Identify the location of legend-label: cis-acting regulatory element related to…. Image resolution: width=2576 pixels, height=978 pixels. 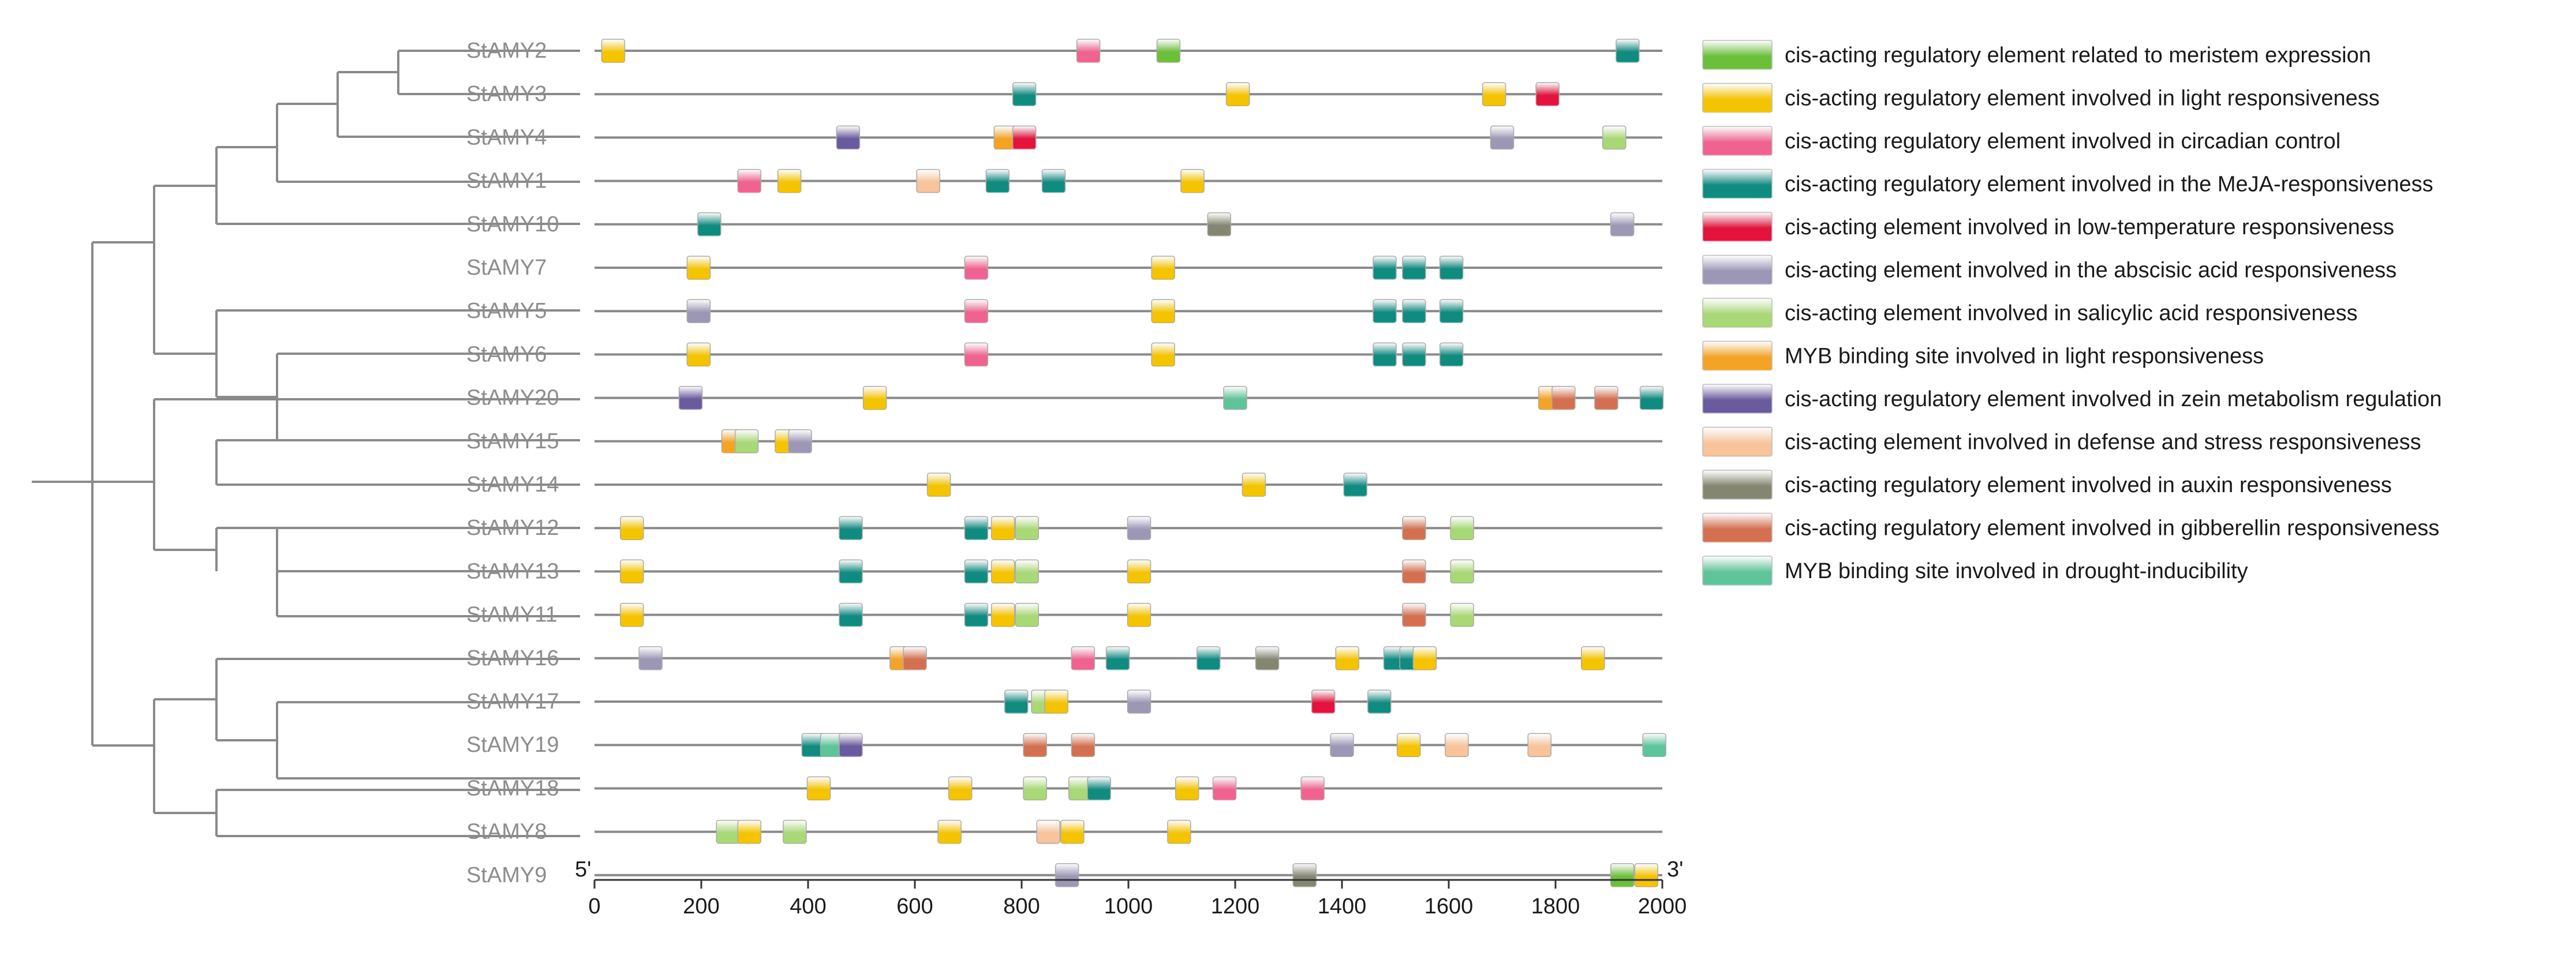
(2078, 55).